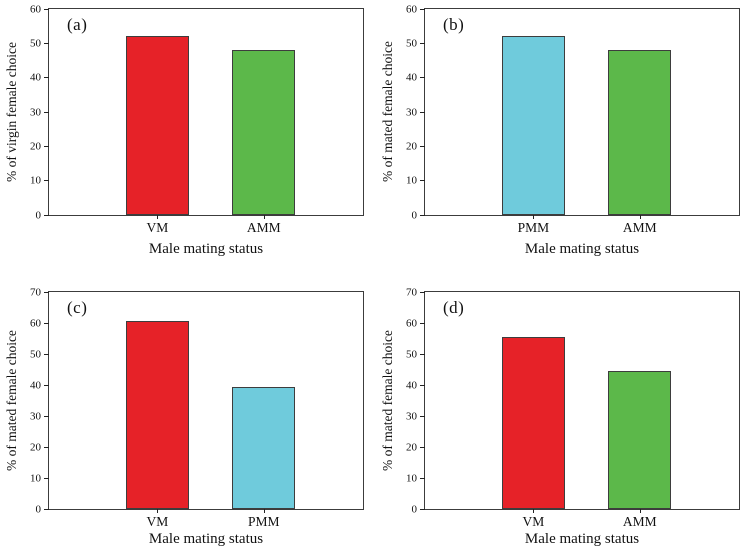 The height and width of the screenshot is (553, 752). Describe the element at coordinates (387, 400) in the screenshot. I see `y-axis-label: % of mated female choice` at that location.